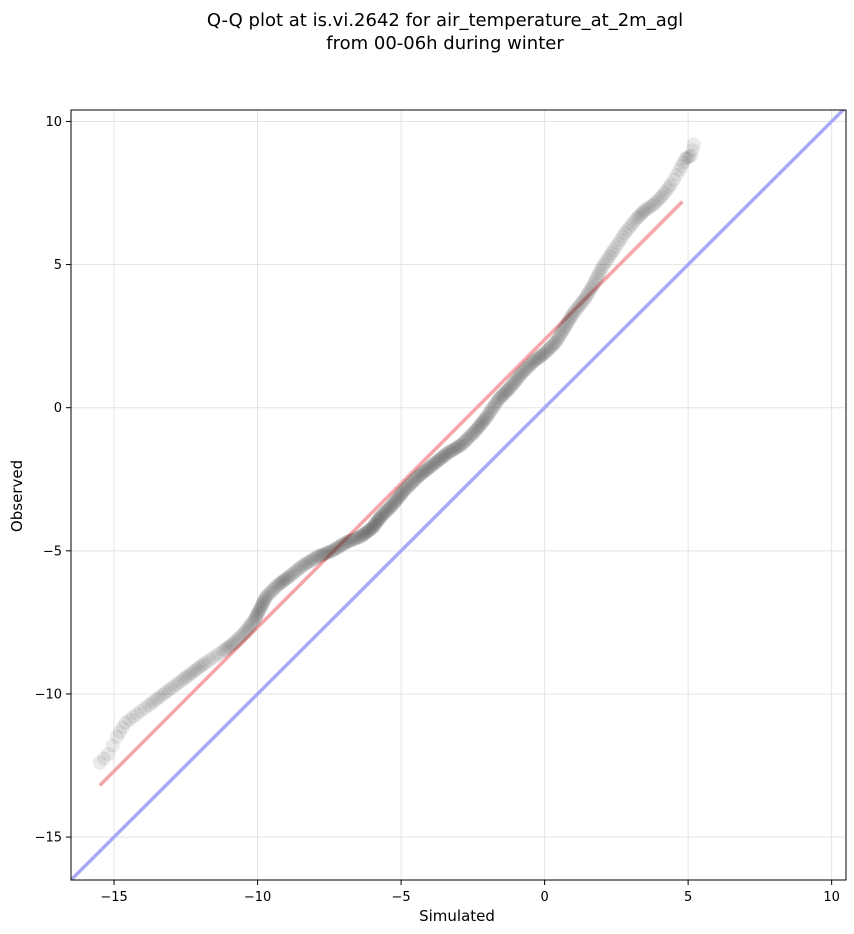  Describe the element at coordinates (53, 122) in the screenshot. I see `y-tick-label: 10` at that location.